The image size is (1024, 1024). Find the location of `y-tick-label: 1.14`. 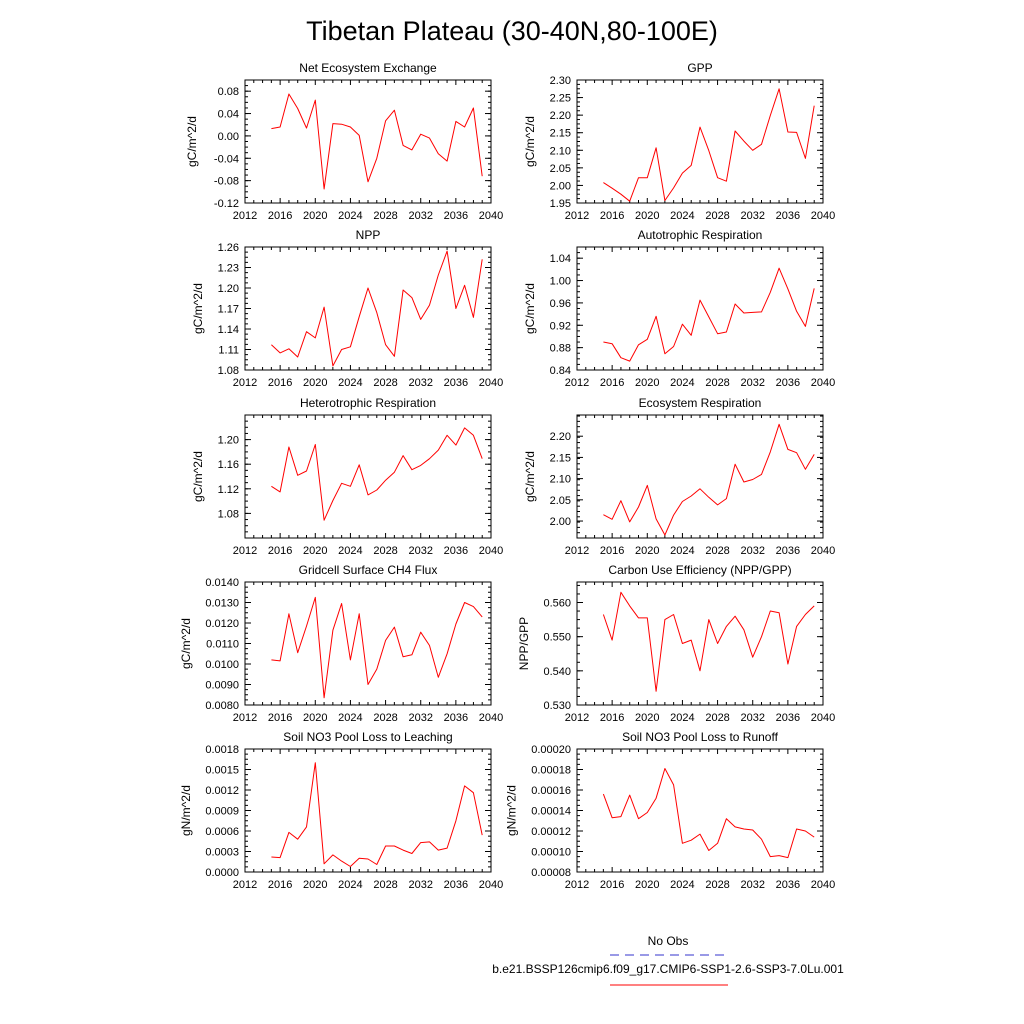

y-tick-label: 1.14 is located at coordinates (228, 330).